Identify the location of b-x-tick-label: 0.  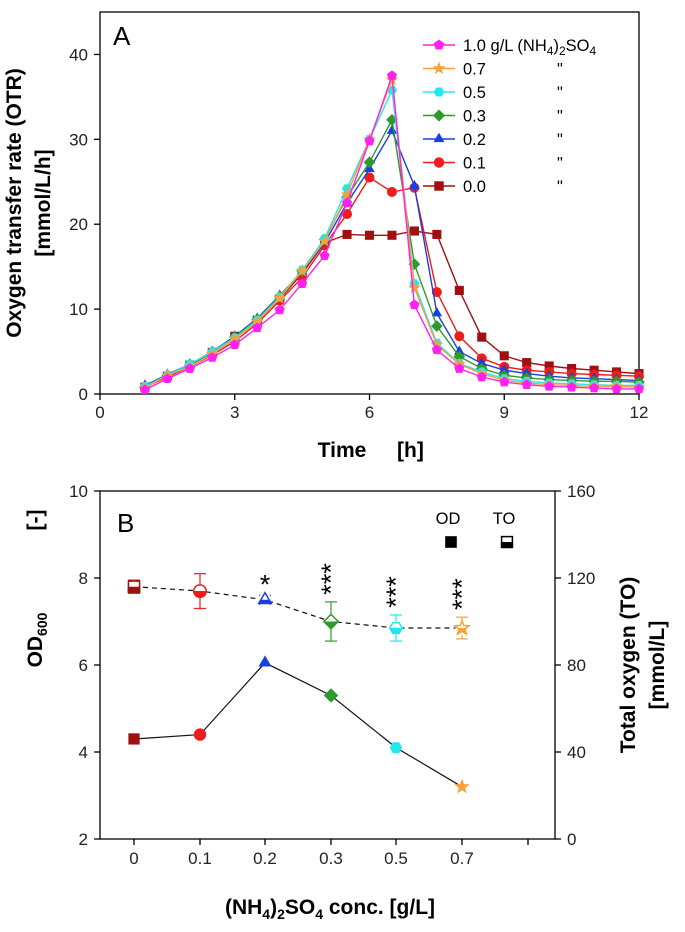
(133, 858).